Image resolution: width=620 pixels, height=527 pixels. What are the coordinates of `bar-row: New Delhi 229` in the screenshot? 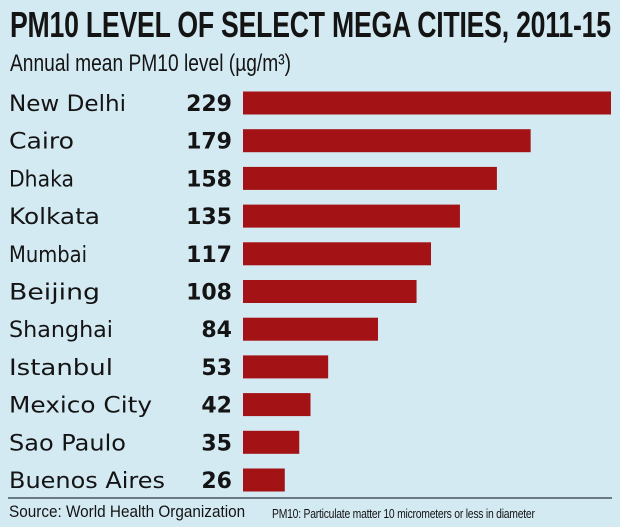 It's located at (310, 104).